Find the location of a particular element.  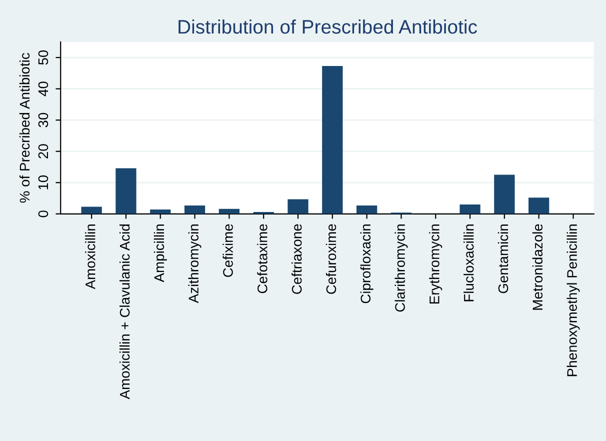

x-tick-label: Cefuroxime is located at coordinates (331, 259).